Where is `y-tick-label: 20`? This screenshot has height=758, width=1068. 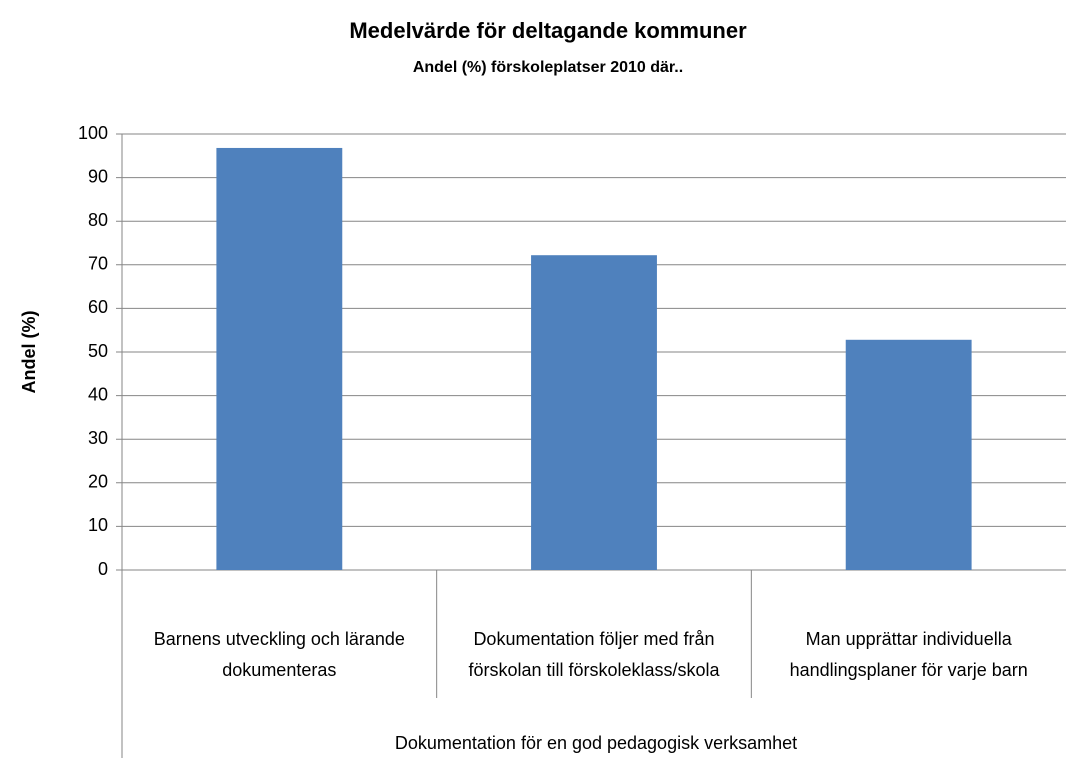 y-tick-label: 20 is located at coordinates (98, 482).